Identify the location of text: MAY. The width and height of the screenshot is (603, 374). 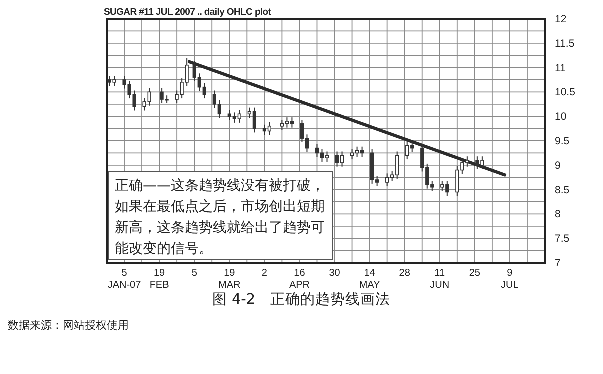
(370, 285).